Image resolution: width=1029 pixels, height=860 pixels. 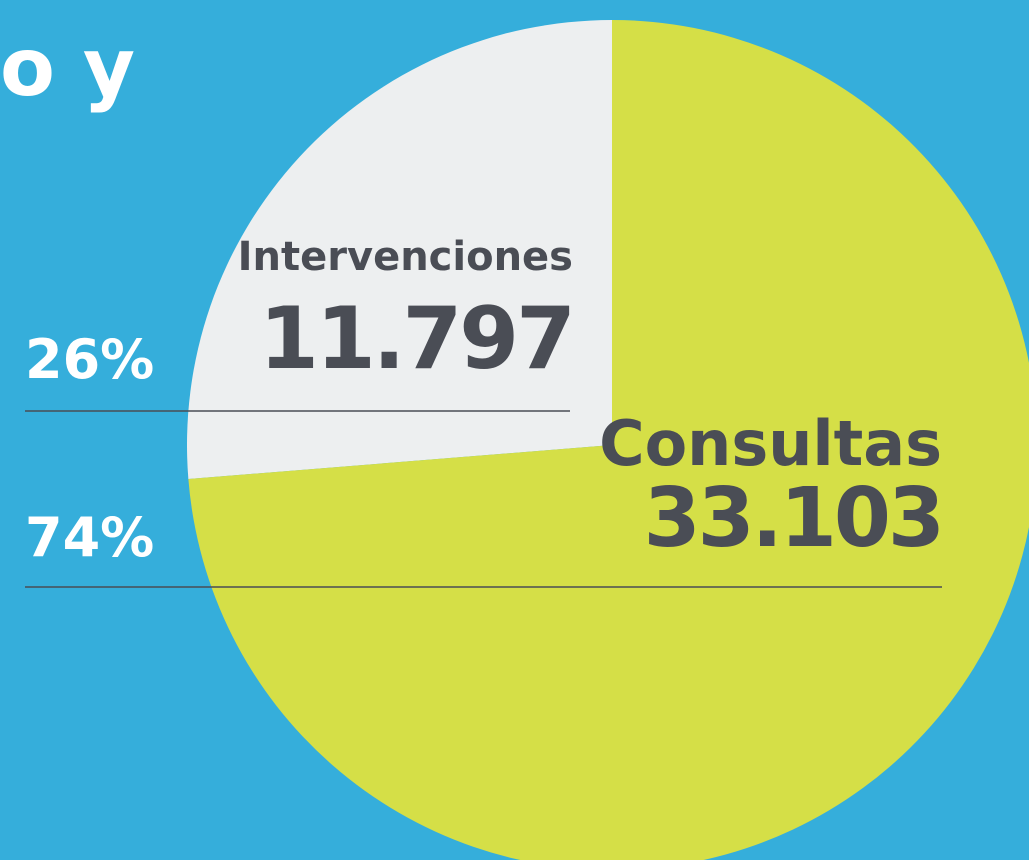 What do you see at coordinates (67, 67) in the screenshot?
I see `chart-title: vo y` at bounding box center [67, 67].